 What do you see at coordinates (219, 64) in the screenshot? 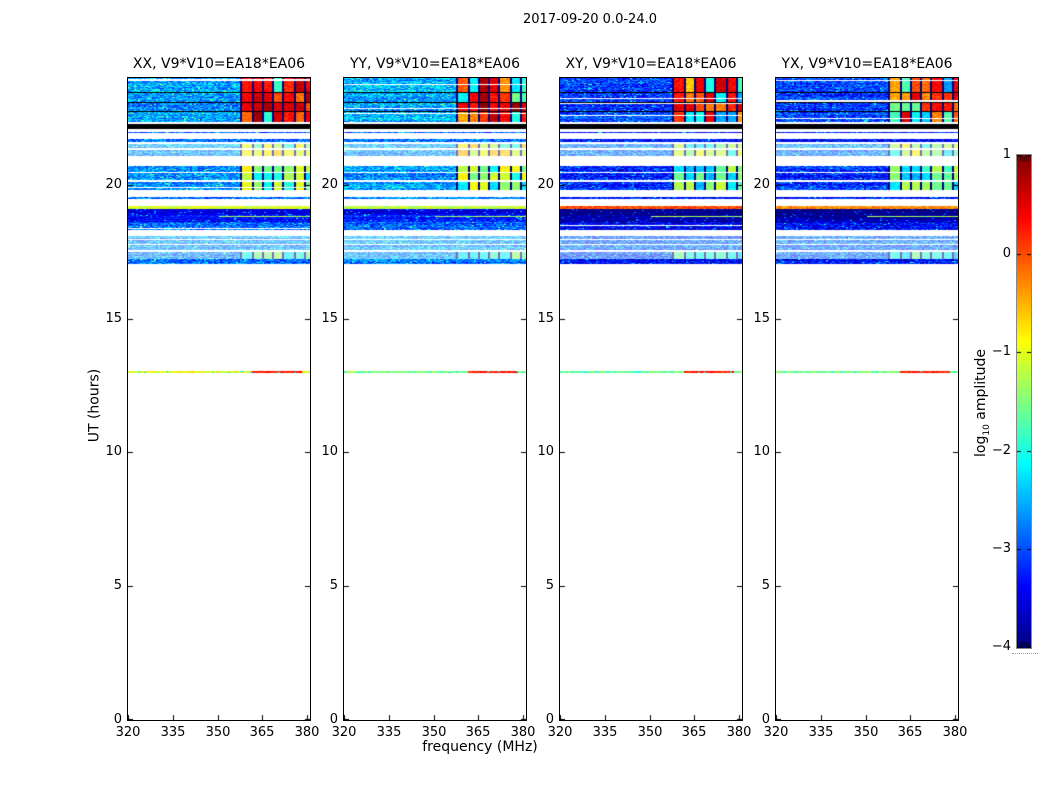
I see `panel-title-xx: XX, V9*V10=EA18*EA06` at bounding box center [219, 64].